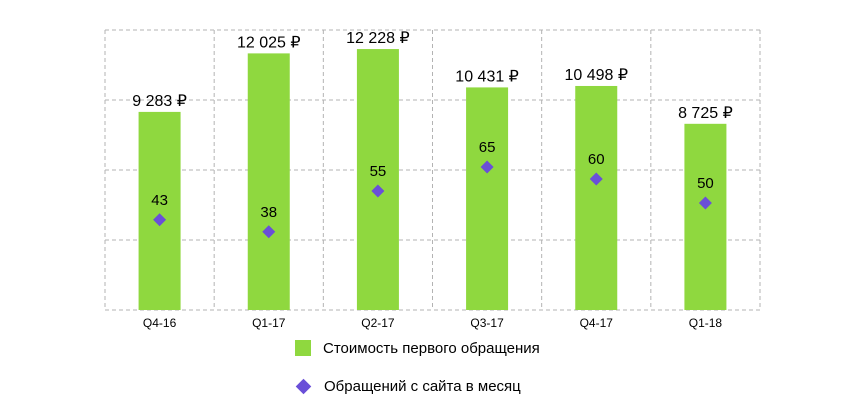  Describe the element at coordinates (269, 42) in the screenshot. I see `bar-value-label: 12 025 ₽` at that location.